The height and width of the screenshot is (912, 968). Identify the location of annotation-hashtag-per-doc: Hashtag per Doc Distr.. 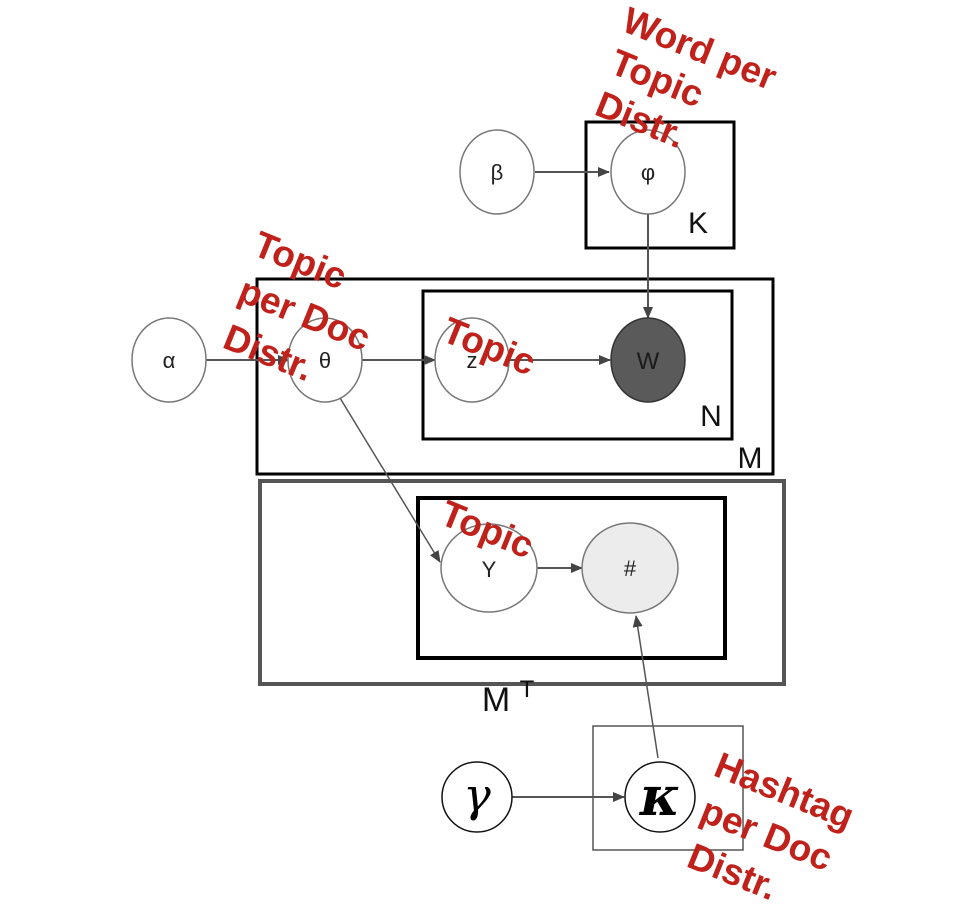
(771, 826).